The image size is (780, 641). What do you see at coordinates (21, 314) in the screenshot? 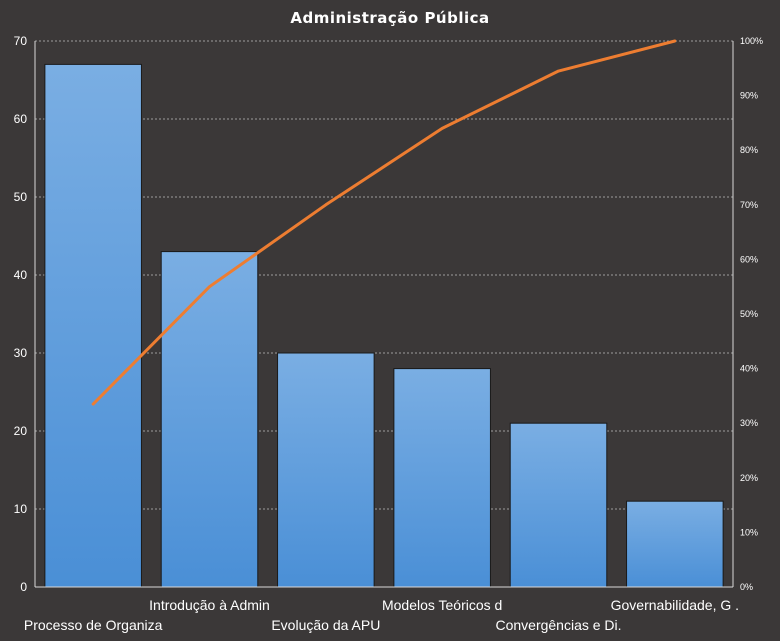
I see `y-axis-ticks: 0 10 20 30 40 50 60 70` at bounding box center [21, 314].